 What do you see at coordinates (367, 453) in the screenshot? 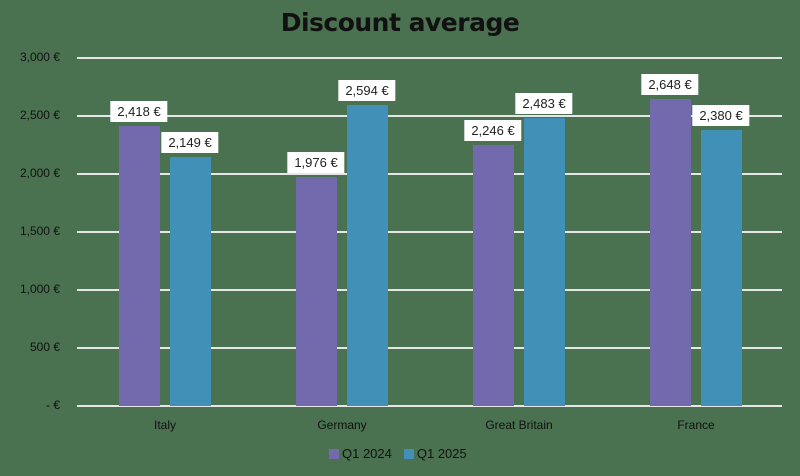
I see `legend-label: Q1 2024` at bounding box center [367, 453].